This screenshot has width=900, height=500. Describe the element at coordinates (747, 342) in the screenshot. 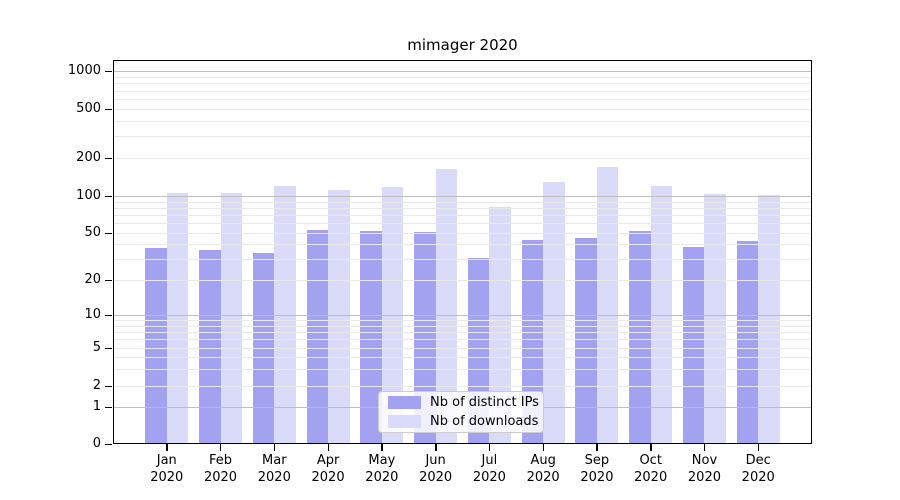

I see `bar-distinct-ips-dec` at that location.